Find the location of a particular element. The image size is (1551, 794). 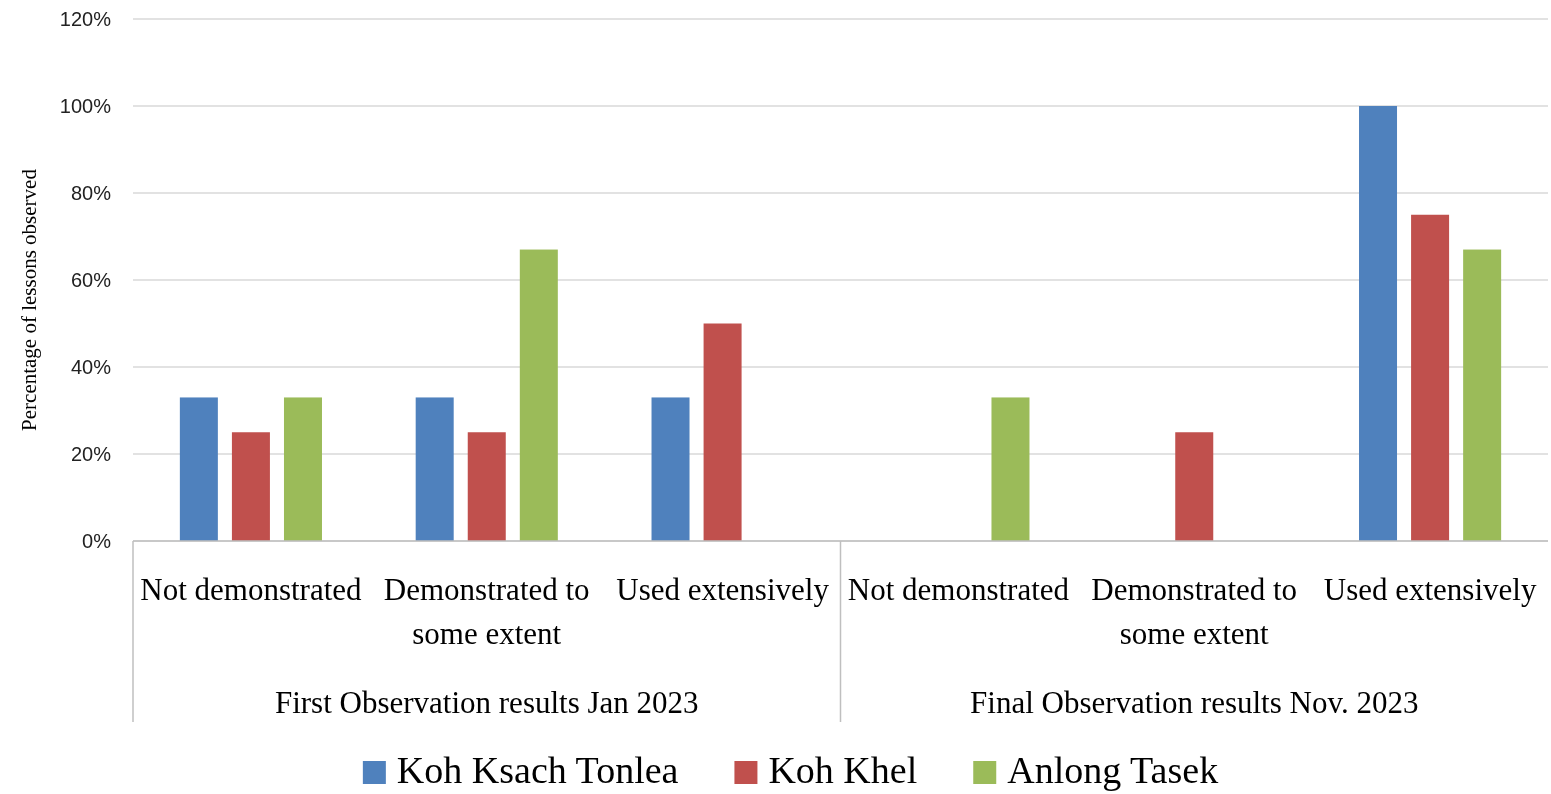

legend-label: Koh Ksach Tonlea is located at coordinates (537, 770).